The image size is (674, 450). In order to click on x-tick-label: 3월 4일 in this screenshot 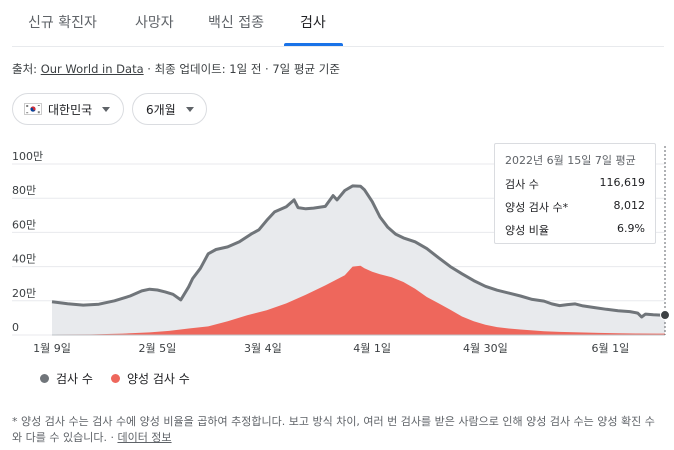, I will do `click(263, 348)`.